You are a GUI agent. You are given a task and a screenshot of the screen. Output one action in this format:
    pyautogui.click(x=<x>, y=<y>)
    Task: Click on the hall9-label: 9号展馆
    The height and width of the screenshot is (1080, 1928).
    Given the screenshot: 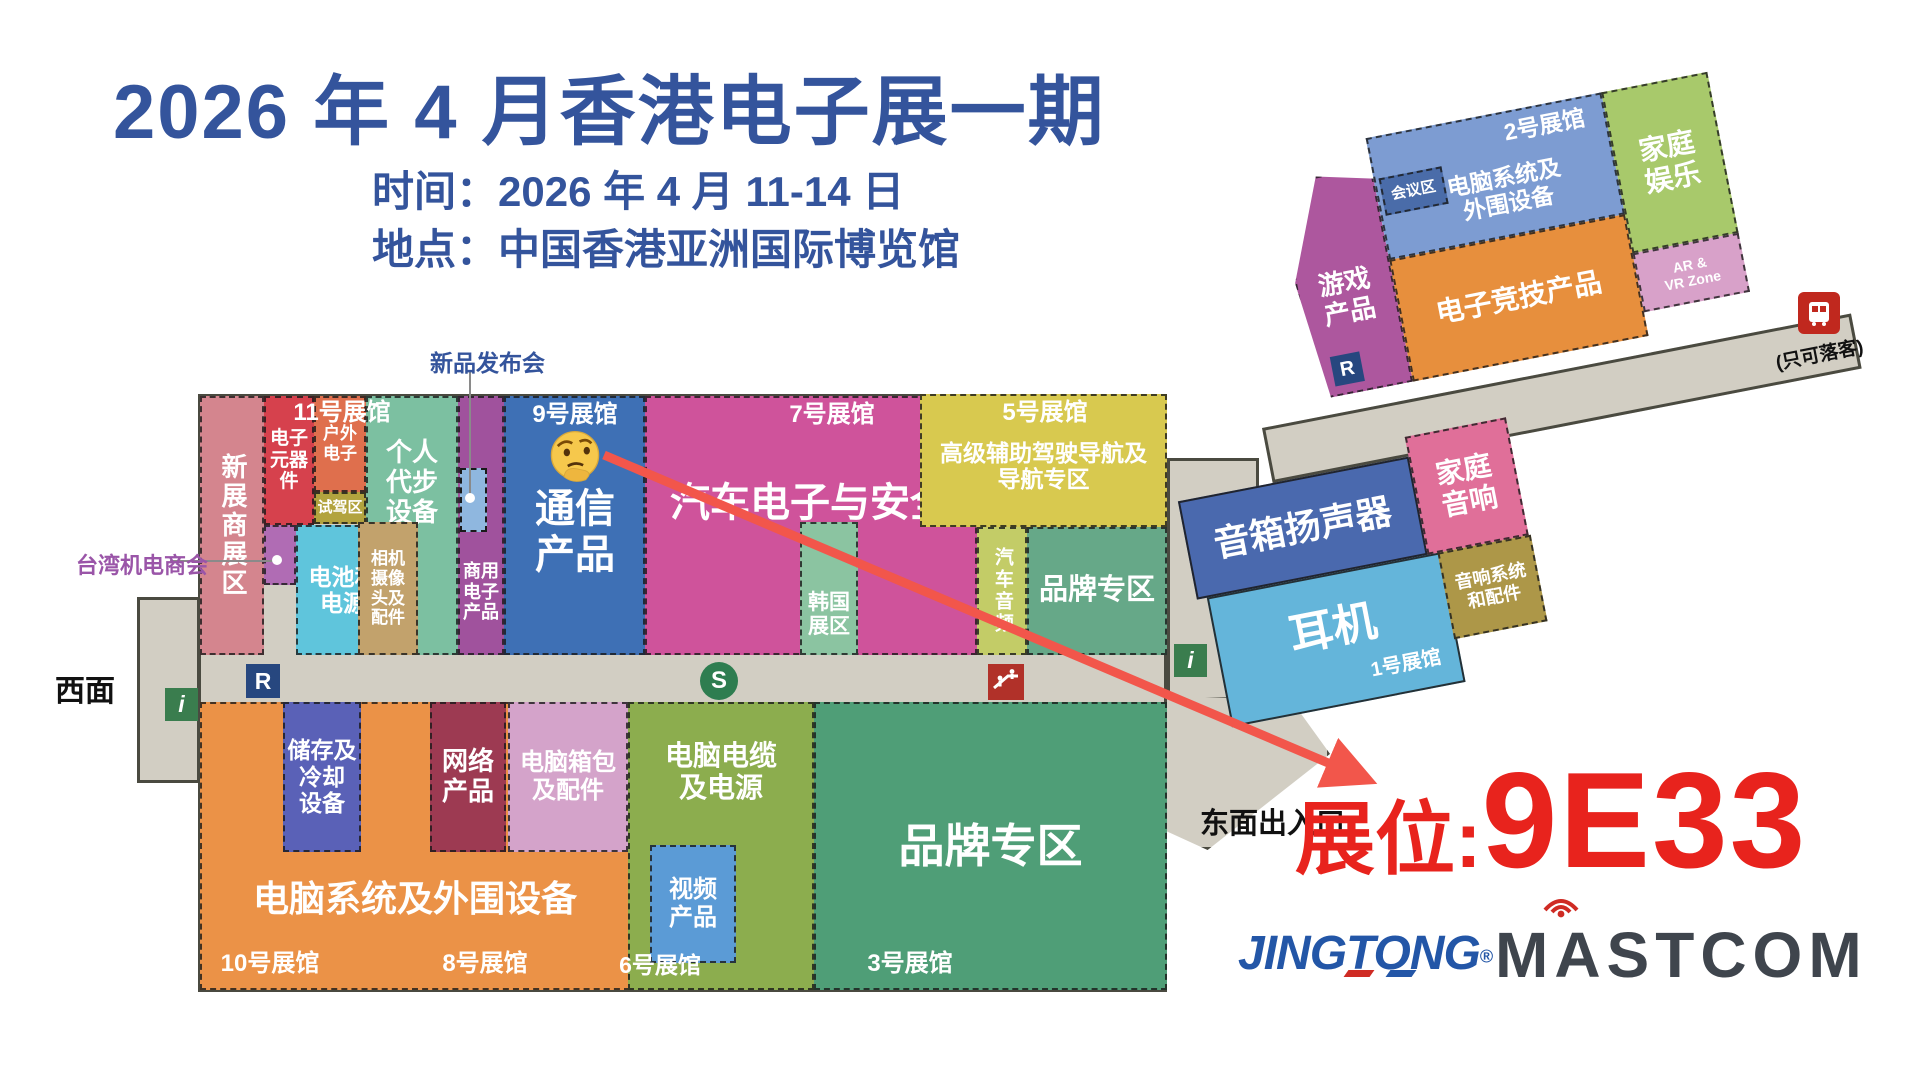 What is the action you would take?
    pyautogui.click(x=575, y=414)
    